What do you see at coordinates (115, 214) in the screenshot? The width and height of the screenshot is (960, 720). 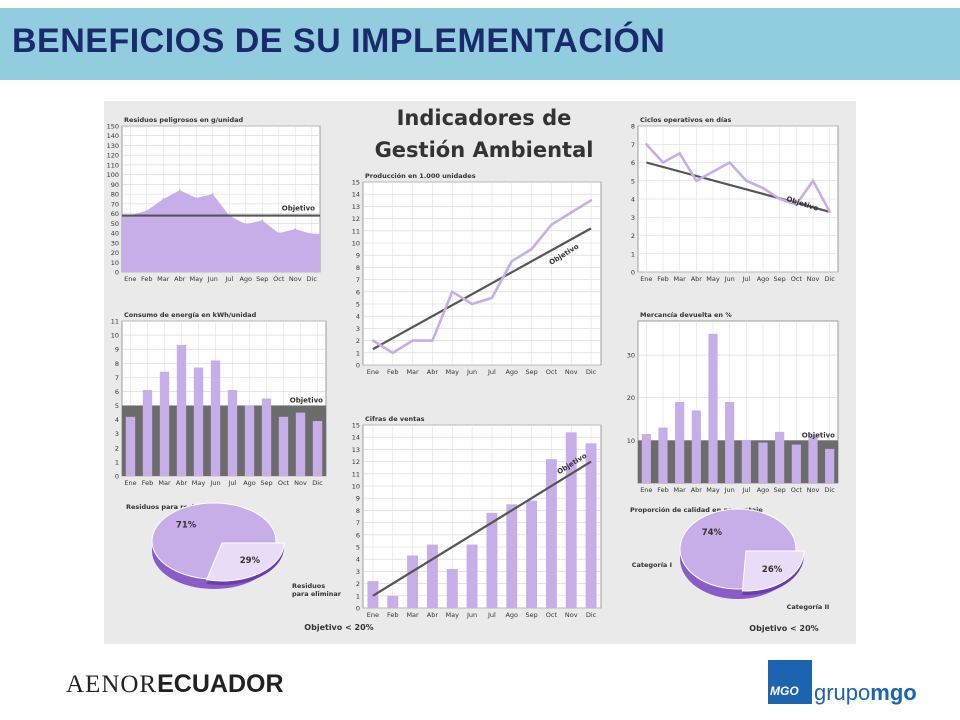 I see `y-tick-0-6: 60` at bounding box center [115, 214].